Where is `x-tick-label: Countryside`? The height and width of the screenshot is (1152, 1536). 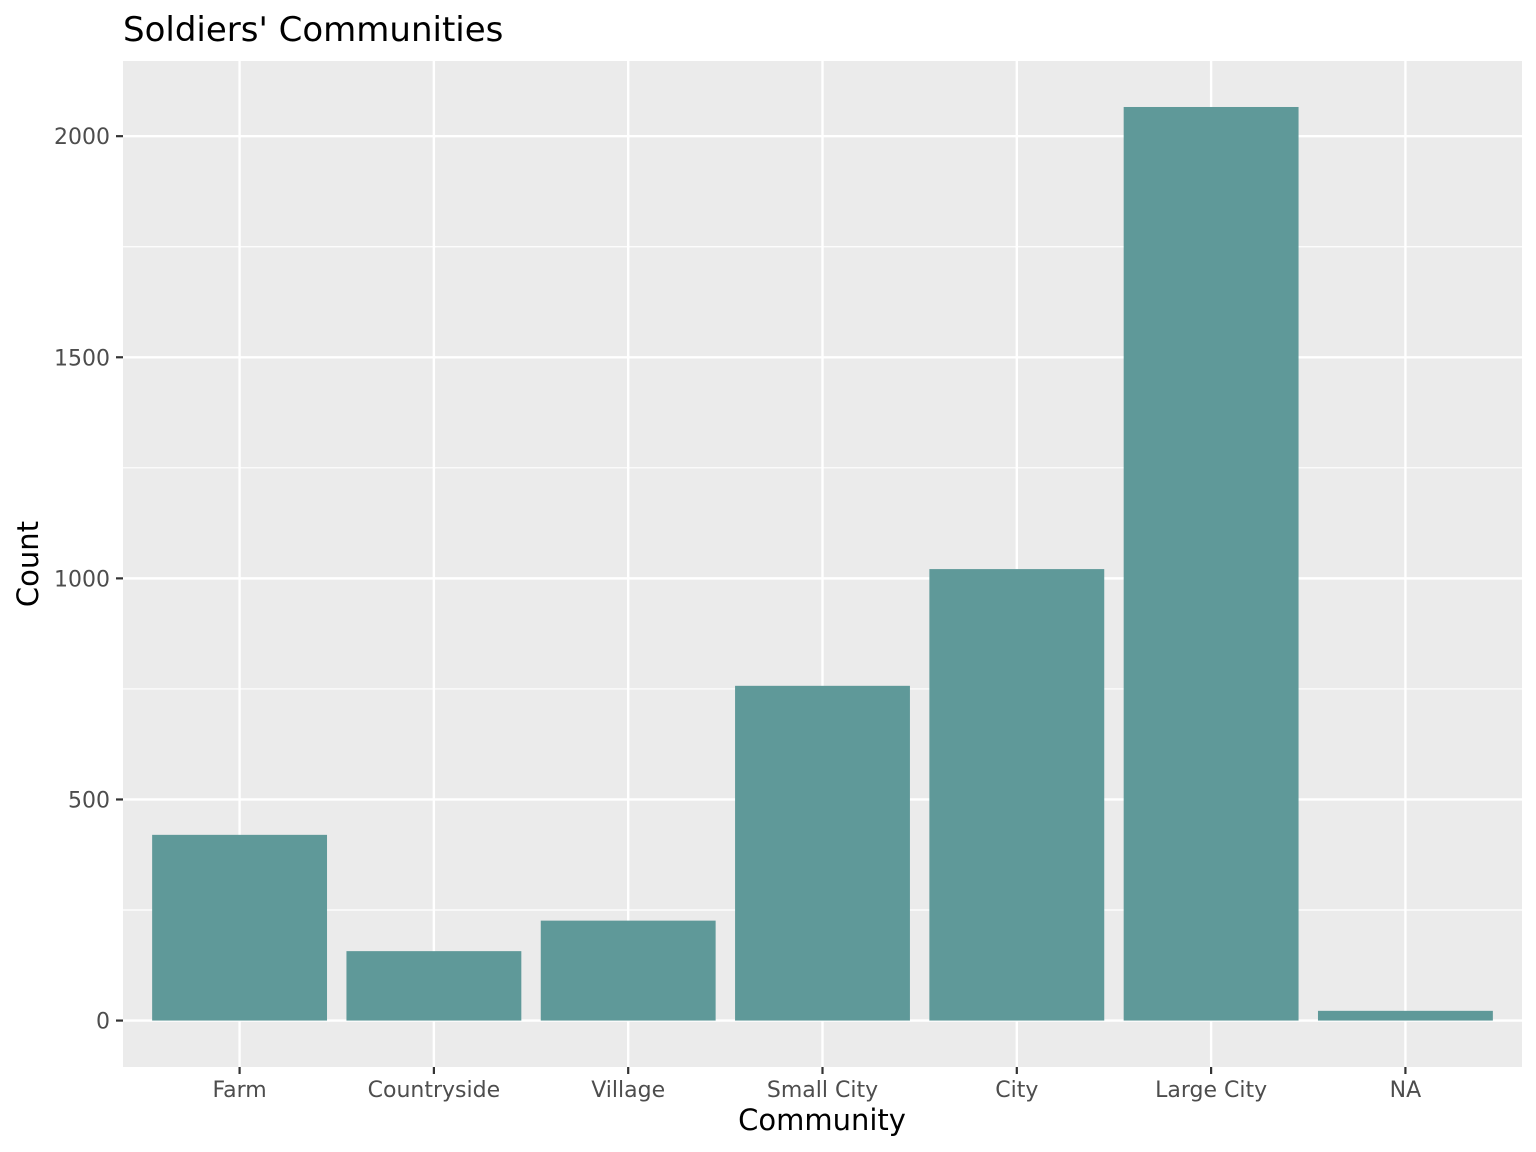
x-tick-label: Countryside is located at coordinates (434, 1090).